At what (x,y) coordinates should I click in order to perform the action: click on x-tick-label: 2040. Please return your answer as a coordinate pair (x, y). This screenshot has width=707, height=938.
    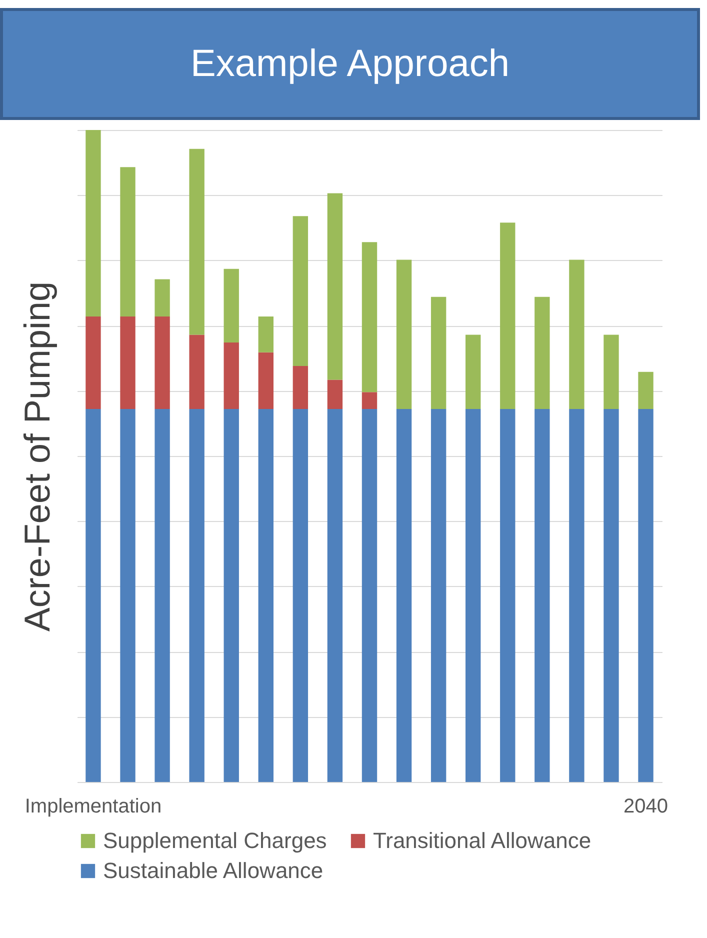
    Looking at the image, I should click on (646, 807).